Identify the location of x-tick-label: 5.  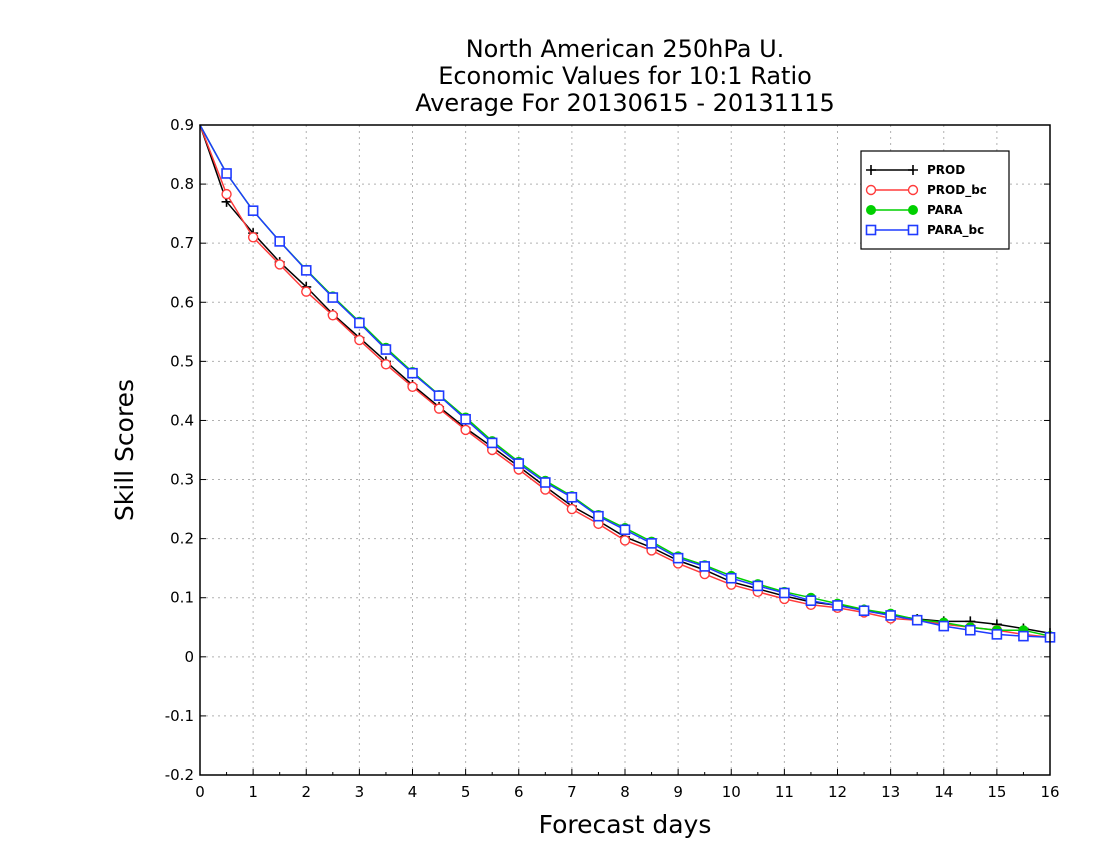
(466, 792).